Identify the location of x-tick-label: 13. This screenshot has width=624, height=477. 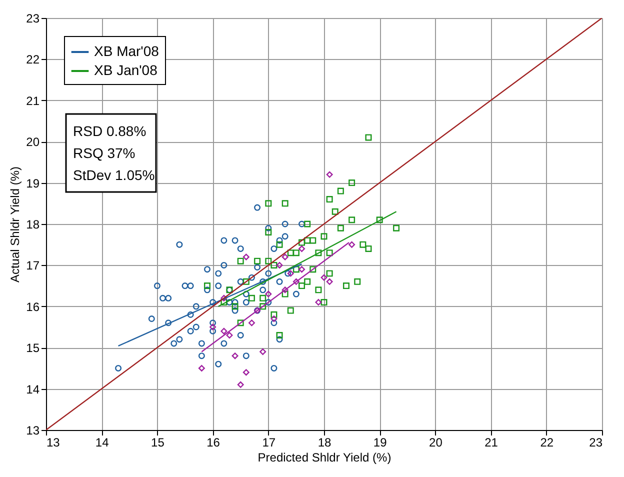
(53, 443).